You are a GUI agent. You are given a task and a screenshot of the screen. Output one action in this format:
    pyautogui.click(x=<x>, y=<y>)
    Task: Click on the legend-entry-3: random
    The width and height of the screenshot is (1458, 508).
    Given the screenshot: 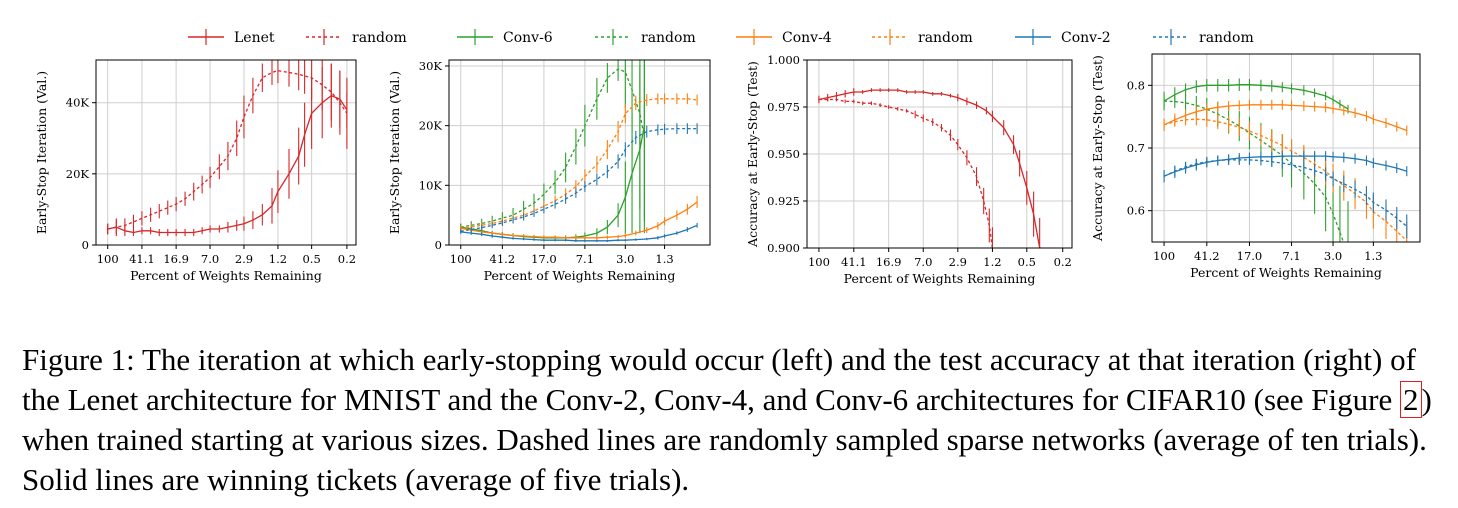 What is the action you would take?
    pyautogui.click(x=645, y=37)
    